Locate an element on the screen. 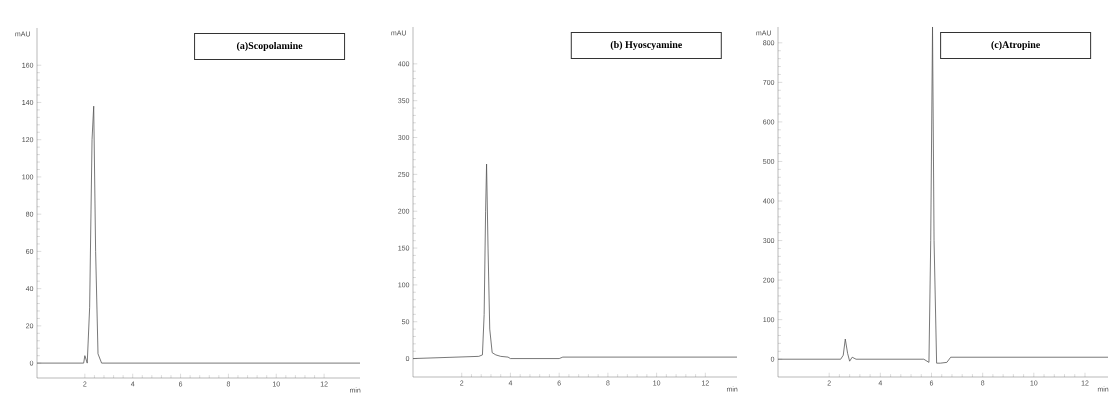 Image resolution: width=1113 pixels, height=407 pixels. text: (a)Scopolamine is located at coordinates (269, 46).